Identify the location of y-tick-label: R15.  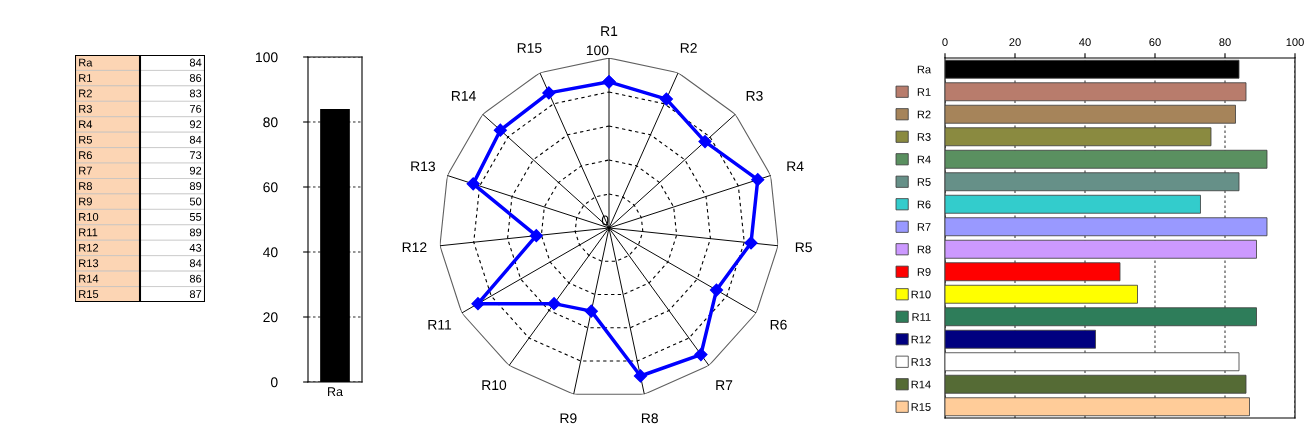
(921, 407).